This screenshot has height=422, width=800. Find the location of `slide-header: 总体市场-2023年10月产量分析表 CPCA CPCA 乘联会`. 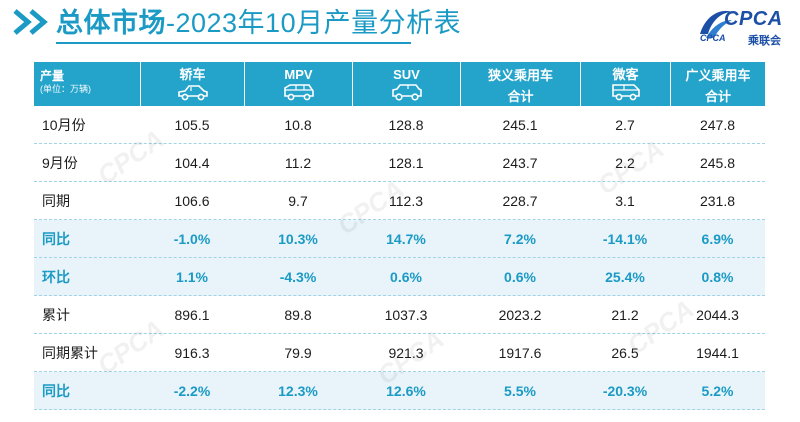

slide-header: 总体市场-2023年10月产量分析表 CPCA CPCA 乘联会 is located at coordinates (400, 25).